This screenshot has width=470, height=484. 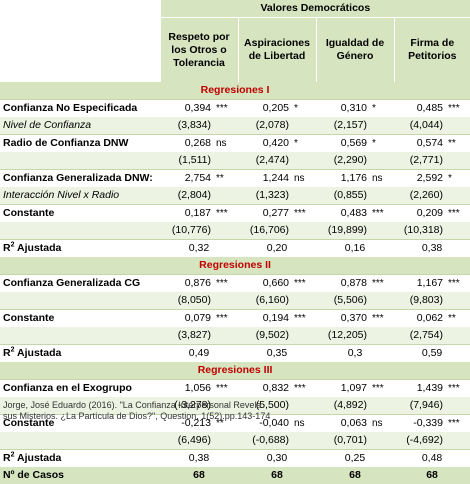 What do you see at coordinates (187, 178) in the screenshot?
I see `cell-value: 2,754` at bounding box center [187, 178].